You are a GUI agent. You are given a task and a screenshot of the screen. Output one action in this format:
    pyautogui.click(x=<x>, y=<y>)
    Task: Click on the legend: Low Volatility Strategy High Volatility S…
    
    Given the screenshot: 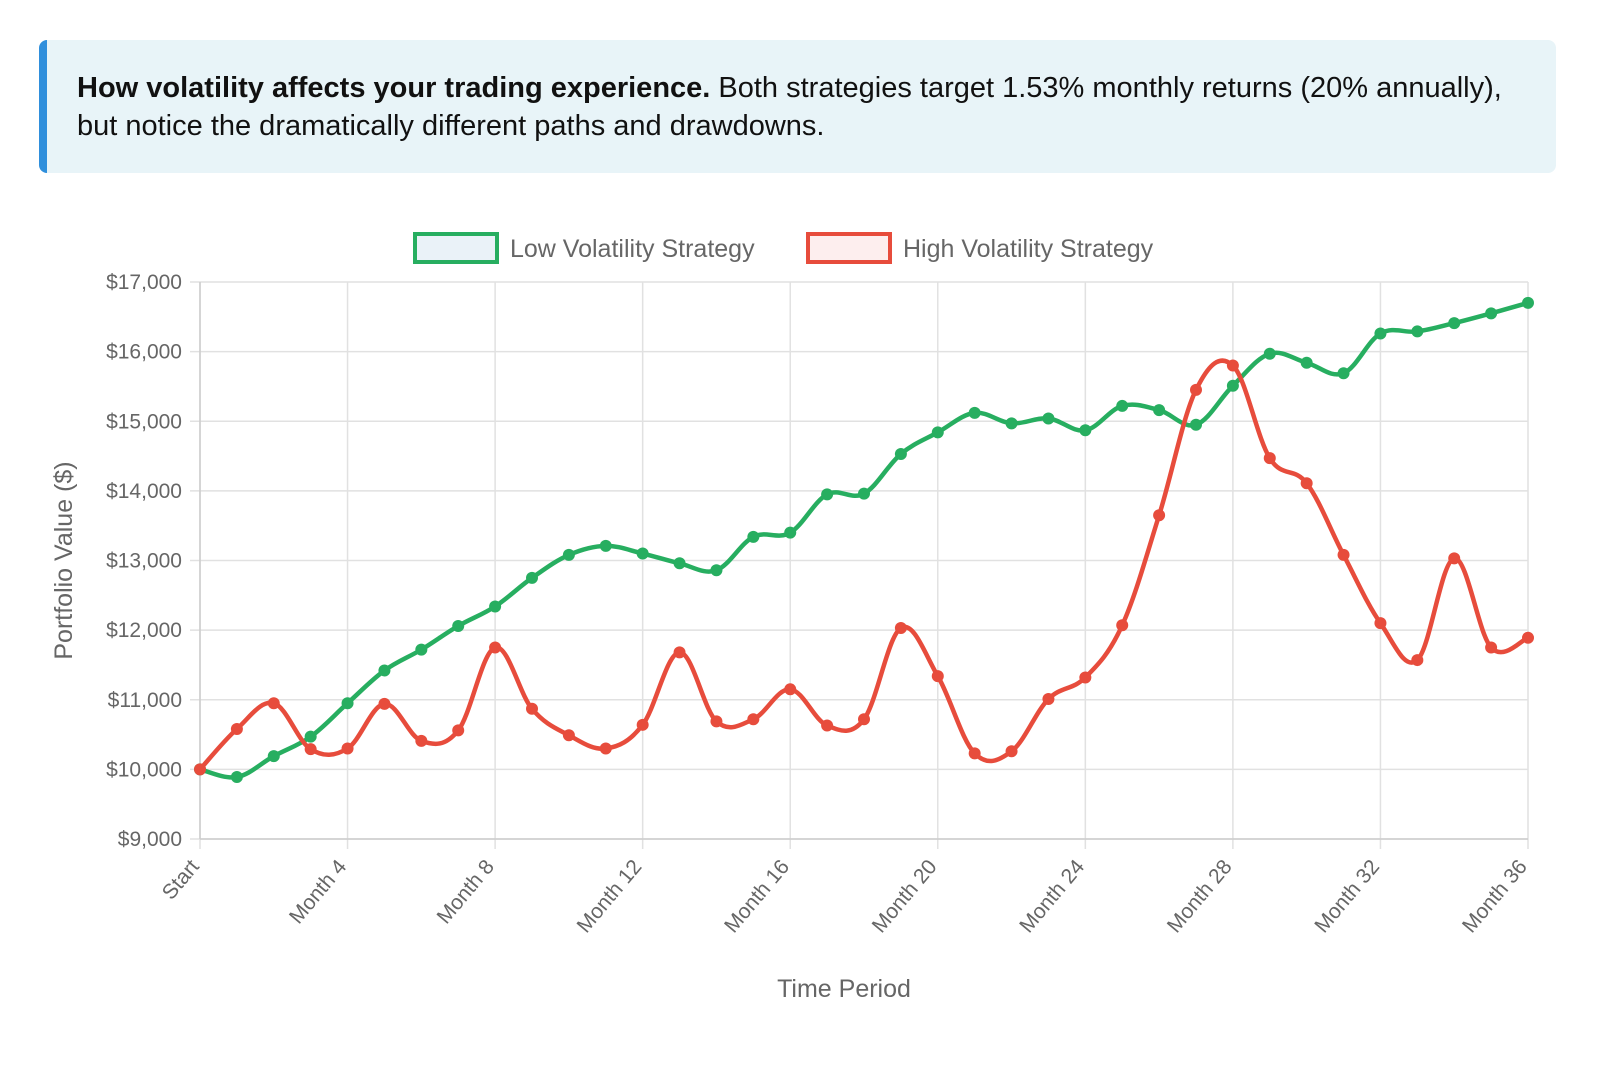 What is the action you would take?
    pyautogui.click(x=783, y=248)
    